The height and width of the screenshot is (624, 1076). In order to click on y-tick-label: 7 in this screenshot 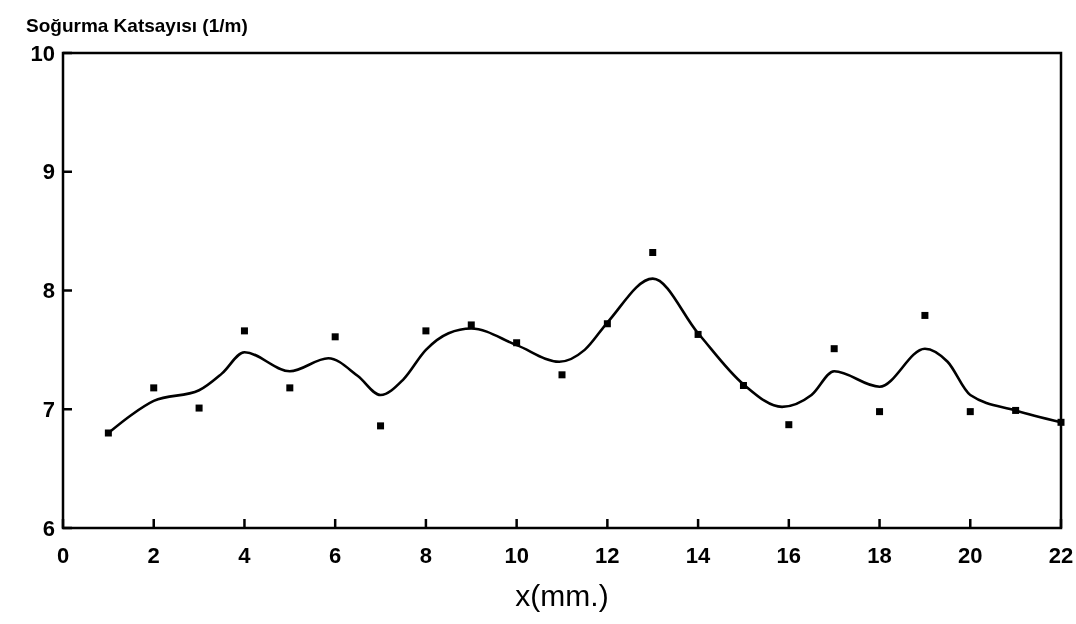, I will do `click(48, 409)`.